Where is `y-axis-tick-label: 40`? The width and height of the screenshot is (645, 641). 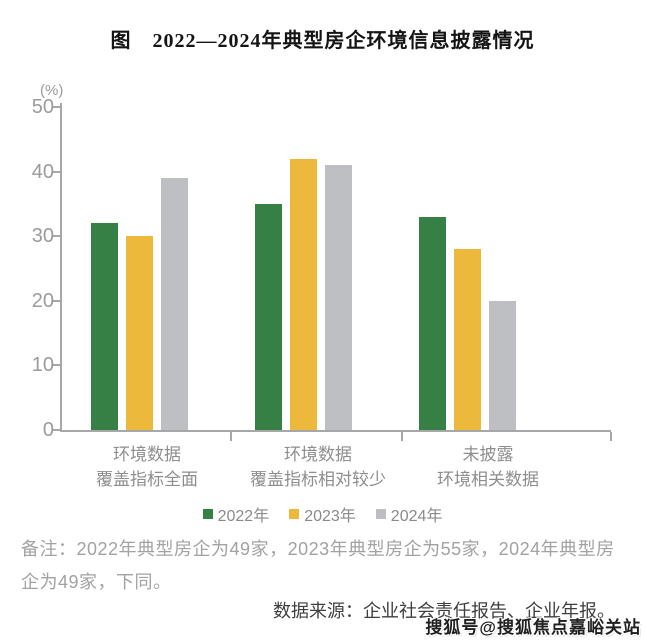
y-axis-tick-label: 40 is located at coordinates (42, 171).